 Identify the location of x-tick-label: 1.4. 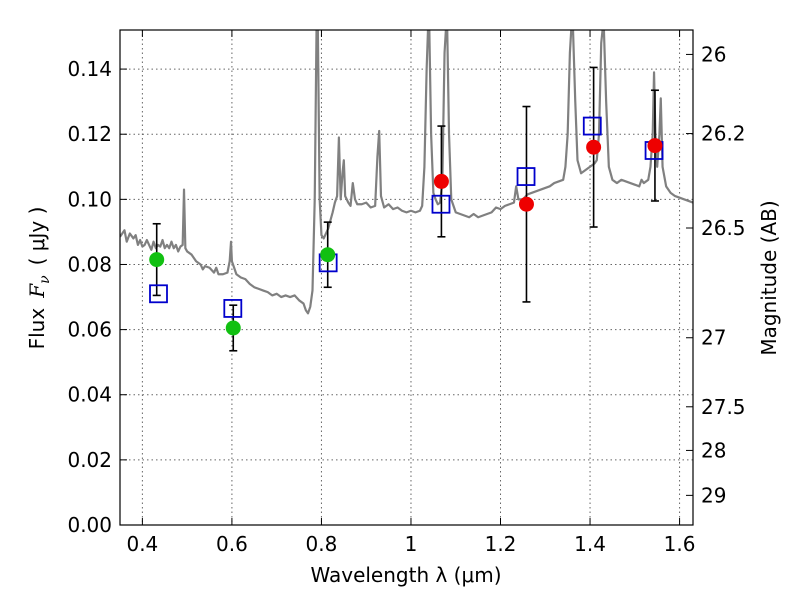
(590, 544).